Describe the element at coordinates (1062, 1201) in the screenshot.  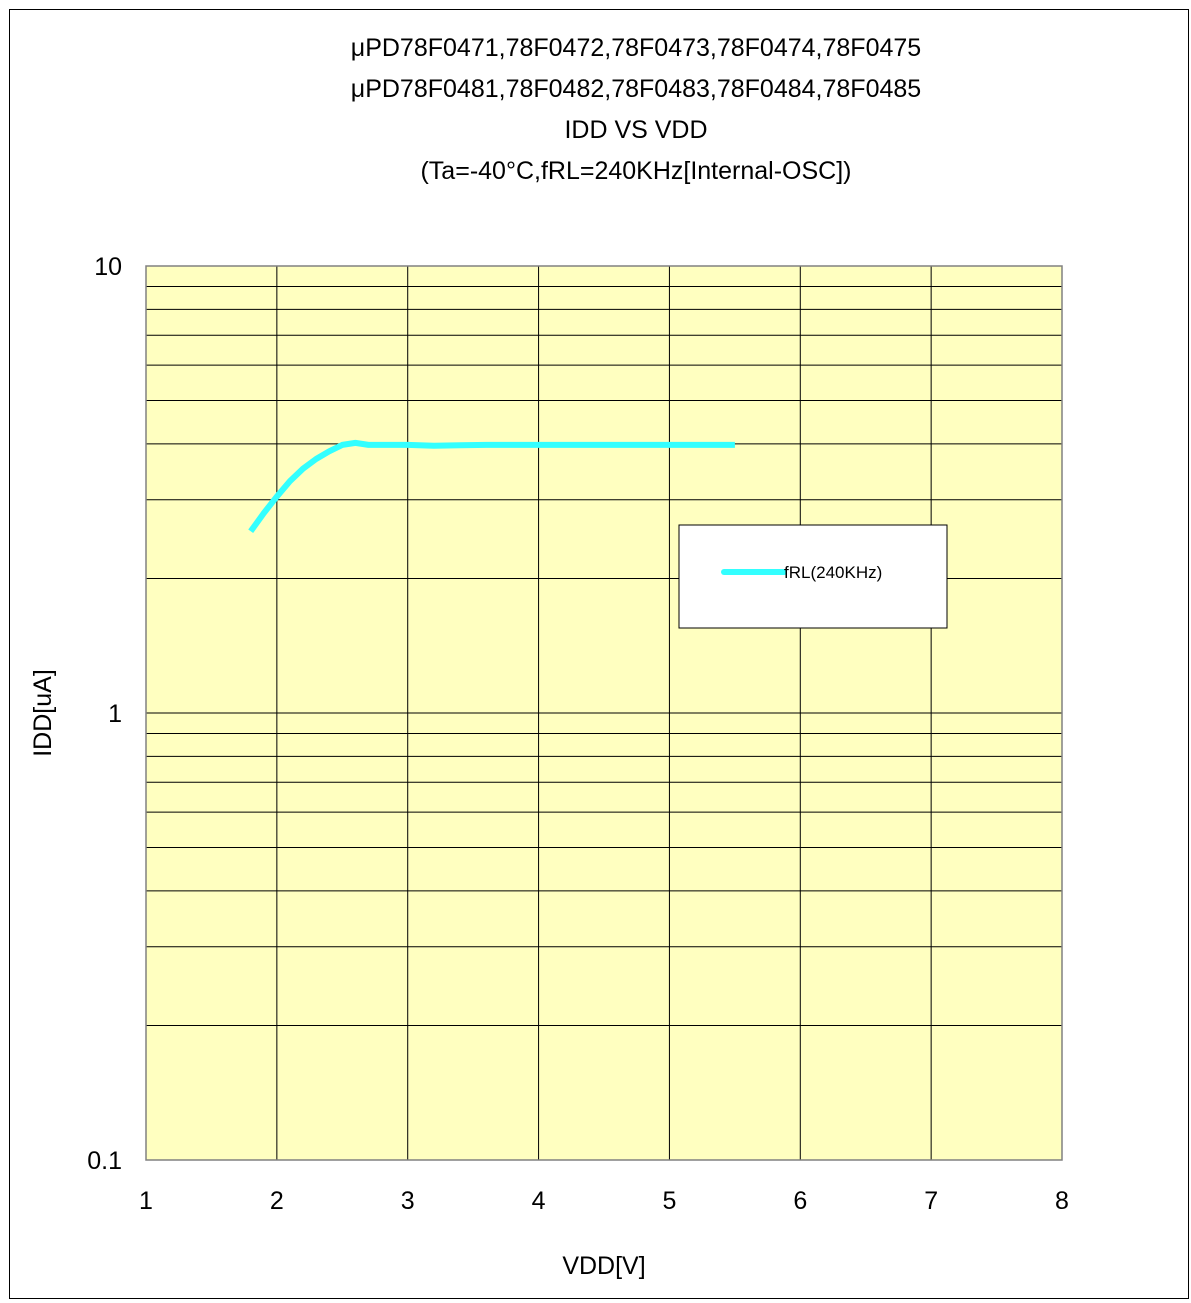
I see `x-tick-label: 8` at that location.